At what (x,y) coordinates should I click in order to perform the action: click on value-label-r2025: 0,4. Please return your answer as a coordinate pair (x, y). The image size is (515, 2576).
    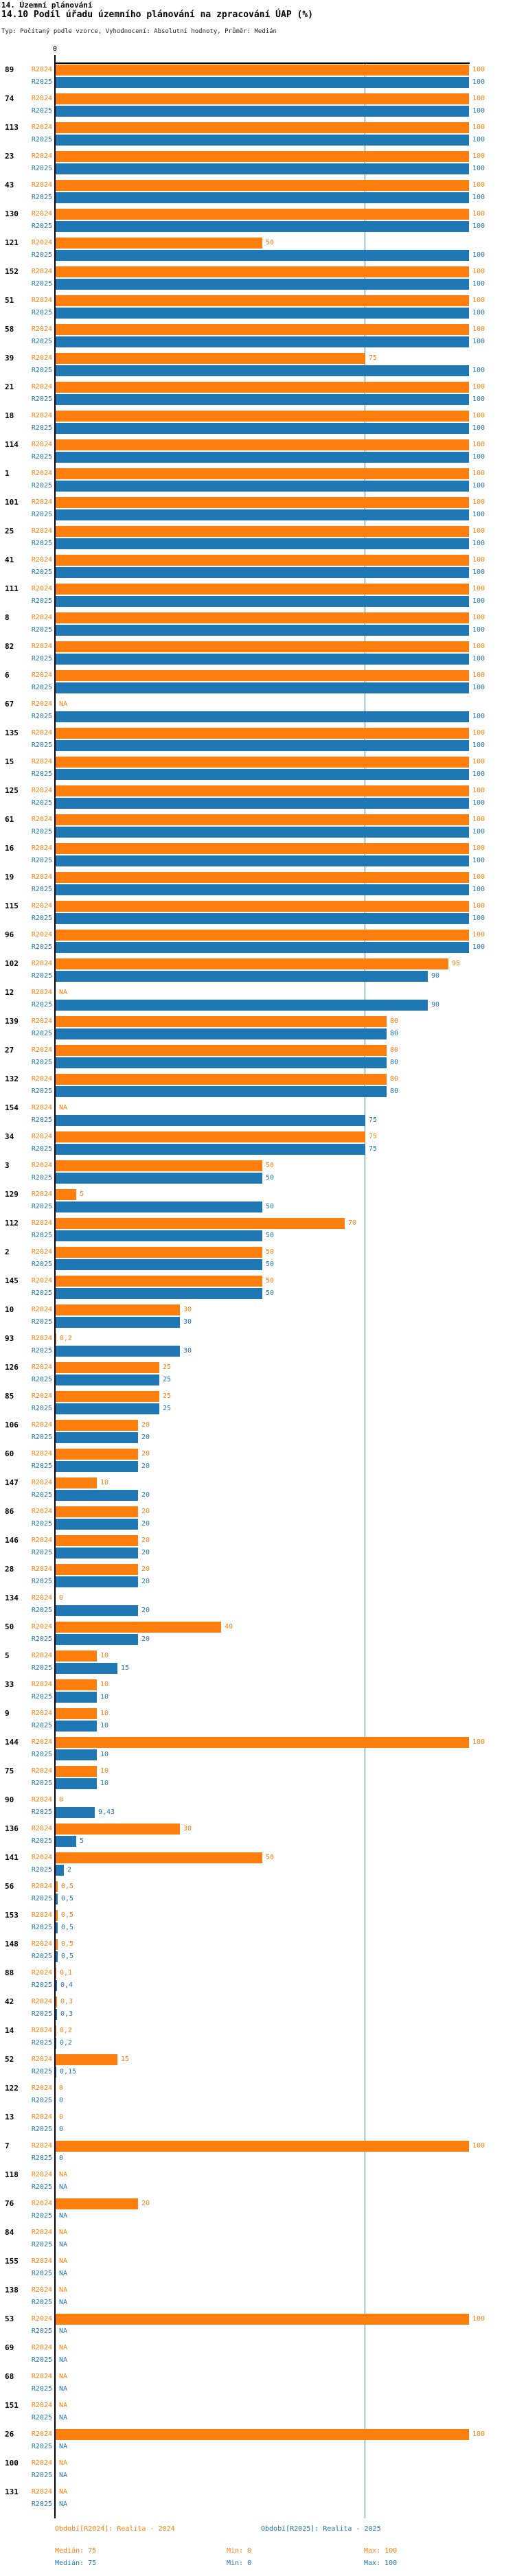
    Looking at the image, I should click on (66, 1985).